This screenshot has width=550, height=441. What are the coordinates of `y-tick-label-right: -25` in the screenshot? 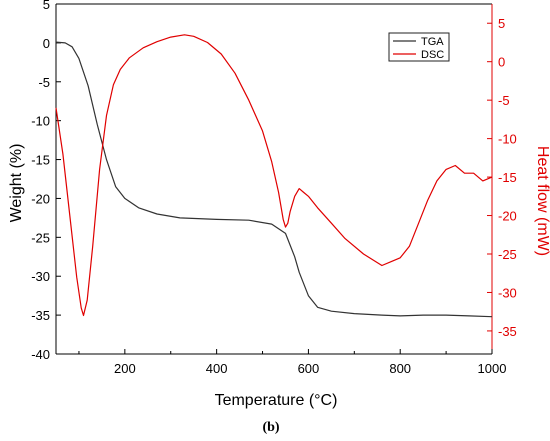 It's located at (507, 254).